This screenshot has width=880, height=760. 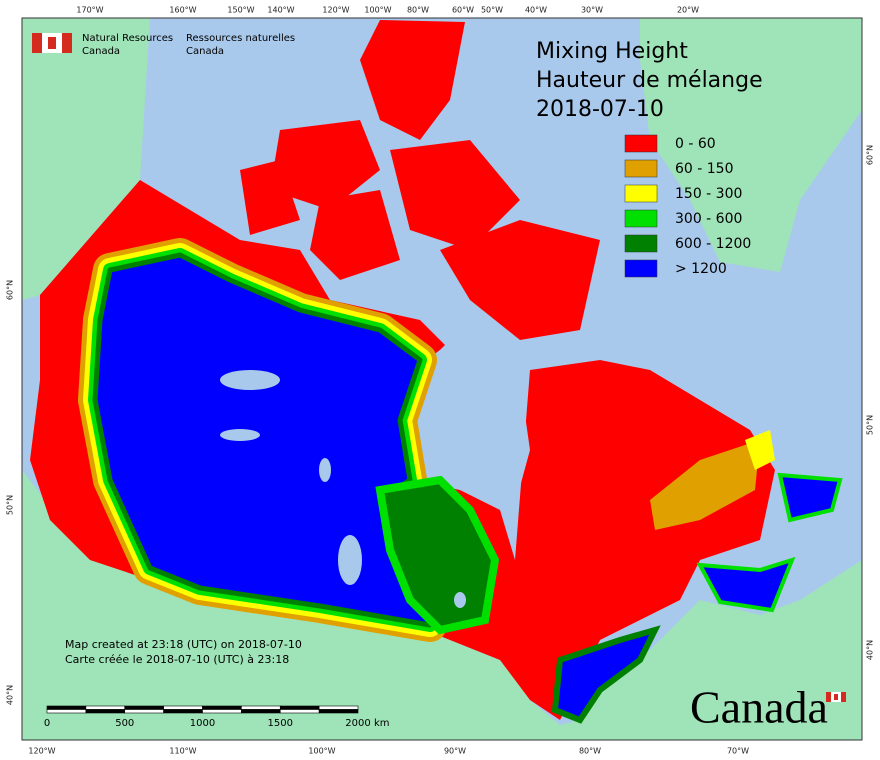 I want to click on longitude-label: 70°W, so click(x=738, y=751).